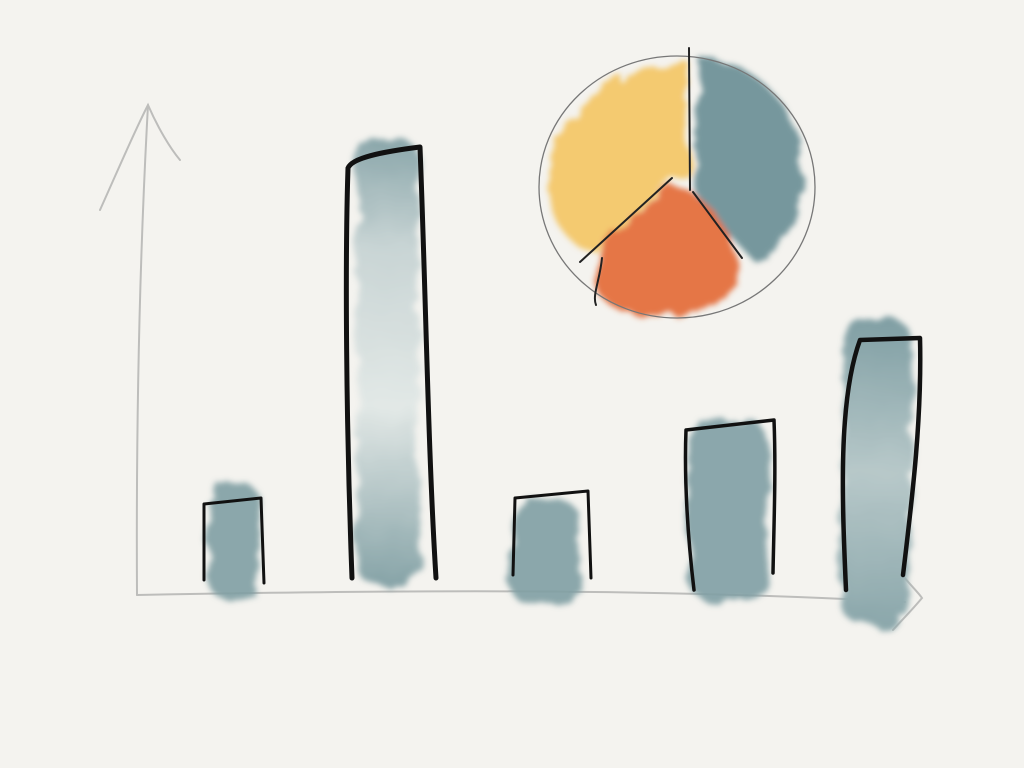 Image resolution: width=1024 pixels, height=768 pixels. I want to click on y-axis, so click(142, 350).